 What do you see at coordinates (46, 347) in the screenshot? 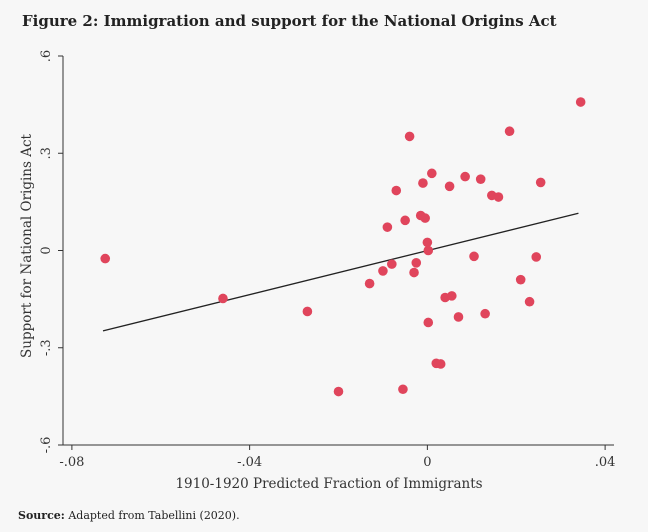
I see `y-tick-label: -.3` at bounding box center [46, 347].